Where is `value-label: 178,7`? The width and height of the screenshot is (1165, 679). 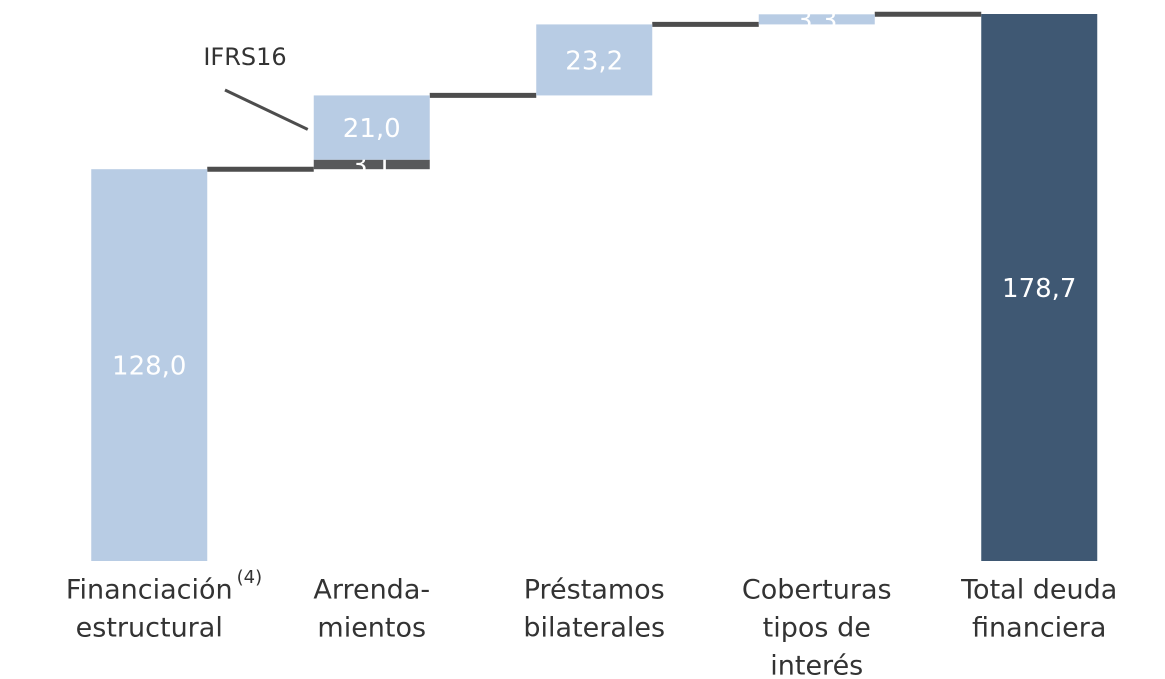
value-label: 178,7 is located at coordinates (1039, 289).